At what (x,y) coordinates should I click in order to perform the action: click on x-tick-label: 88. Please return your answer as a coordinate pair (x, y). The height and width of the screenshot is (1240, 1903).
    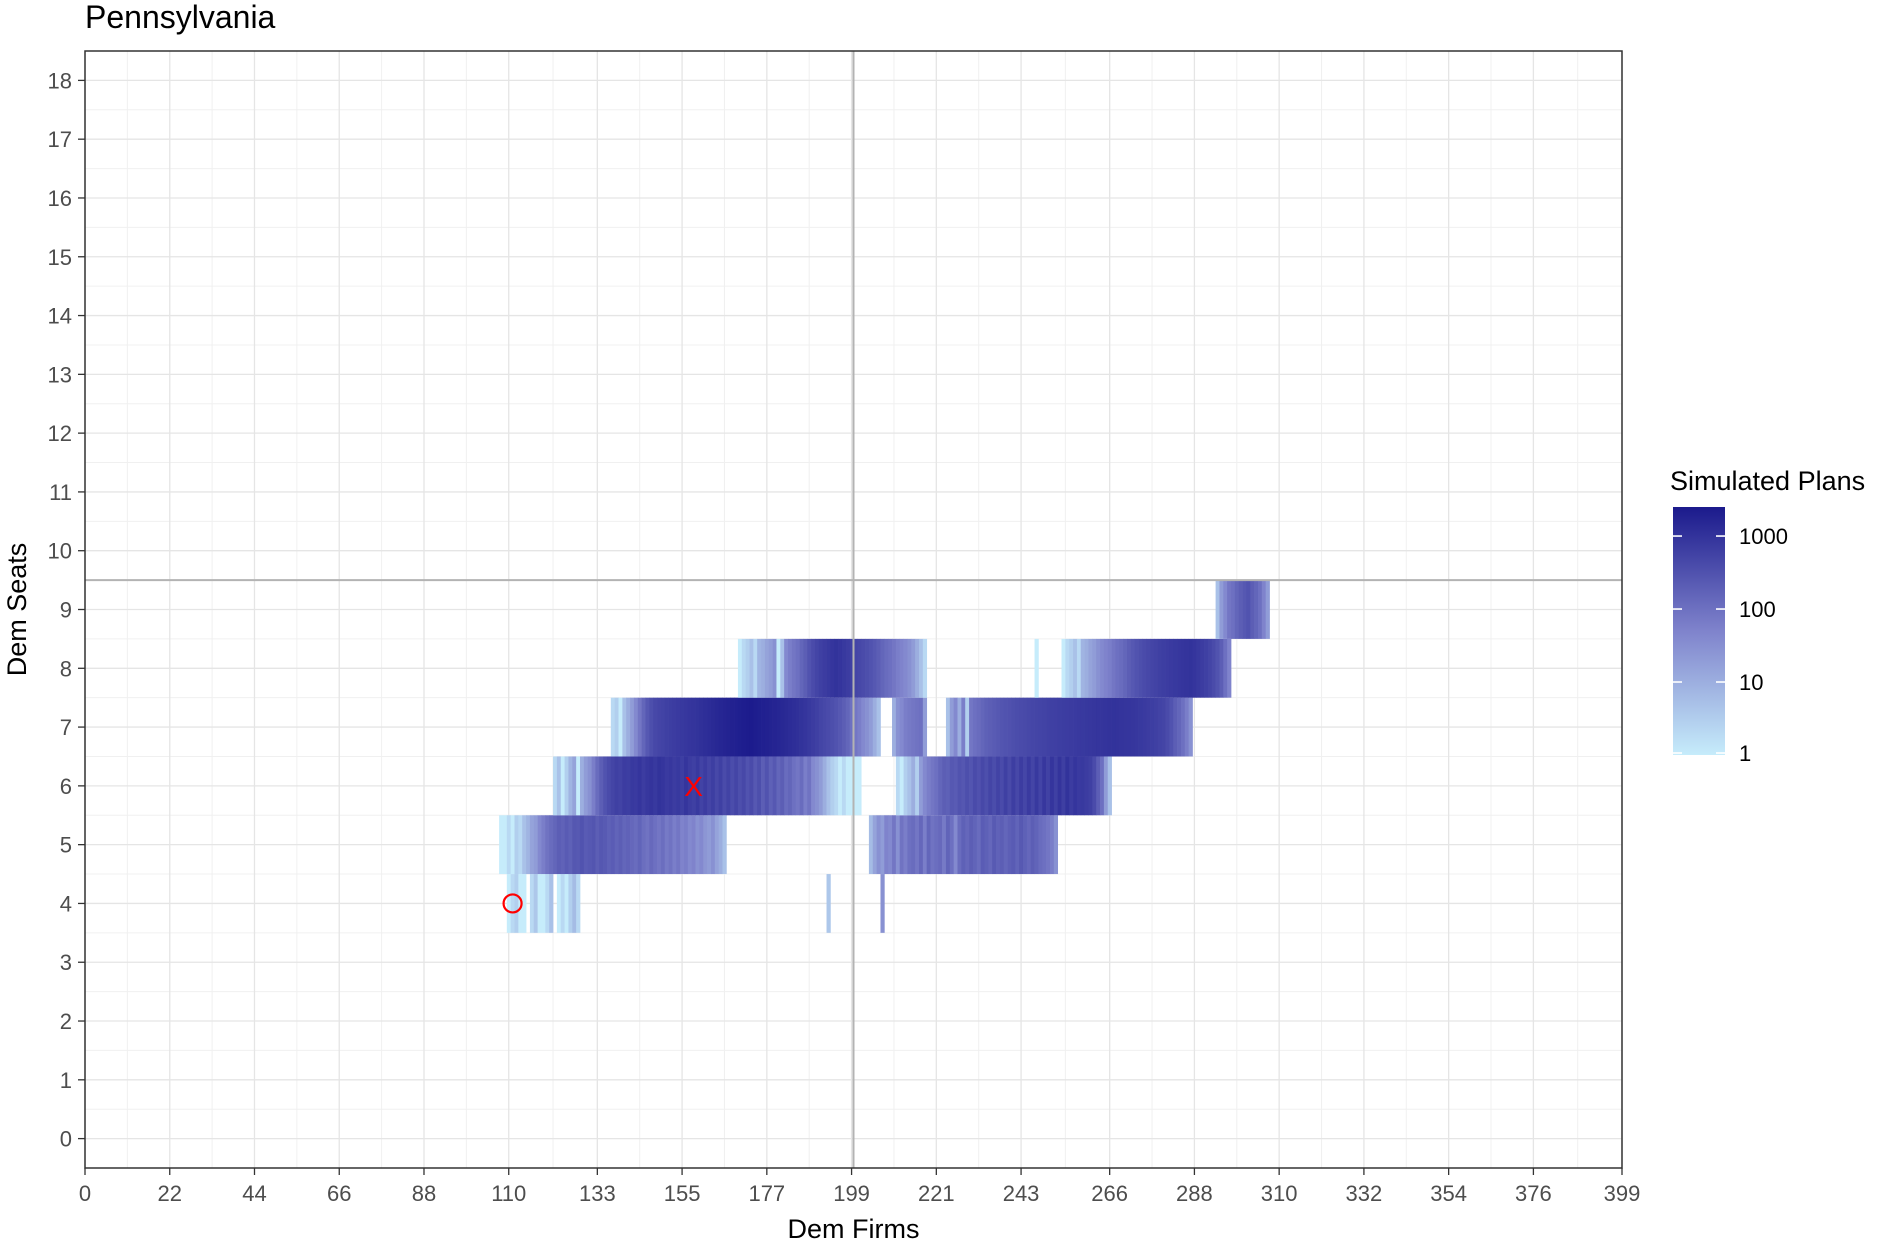
    Looking at the image, I should click on (424, 1193).